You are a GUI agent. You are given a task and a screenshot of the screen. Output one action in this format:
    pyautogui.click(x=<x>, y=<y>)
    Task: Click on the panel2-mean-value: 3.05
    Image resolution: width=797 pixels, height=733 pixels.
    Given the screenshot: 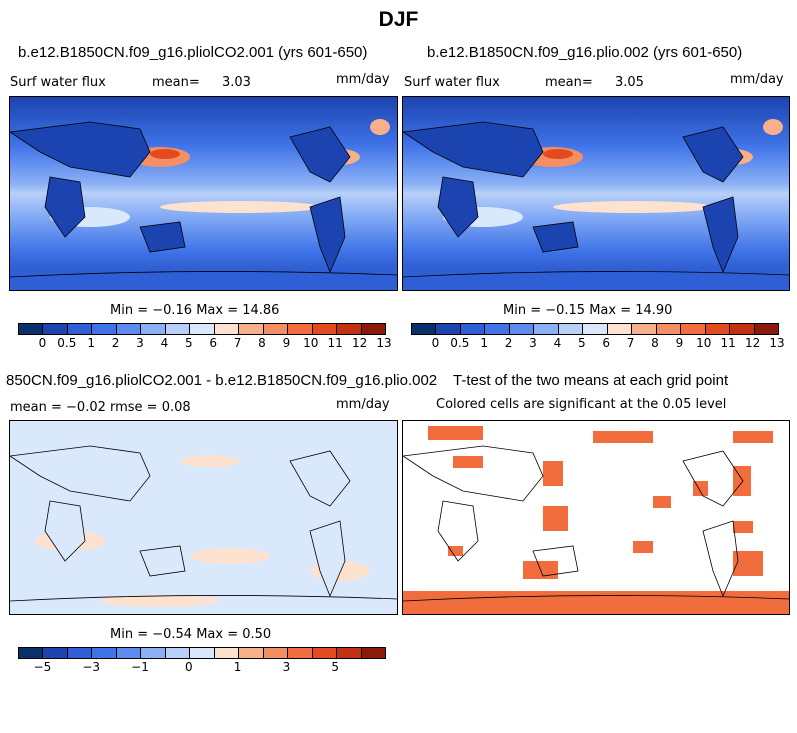 What is the action you would take?
    pyautogui.click(x=629, y=82)
    